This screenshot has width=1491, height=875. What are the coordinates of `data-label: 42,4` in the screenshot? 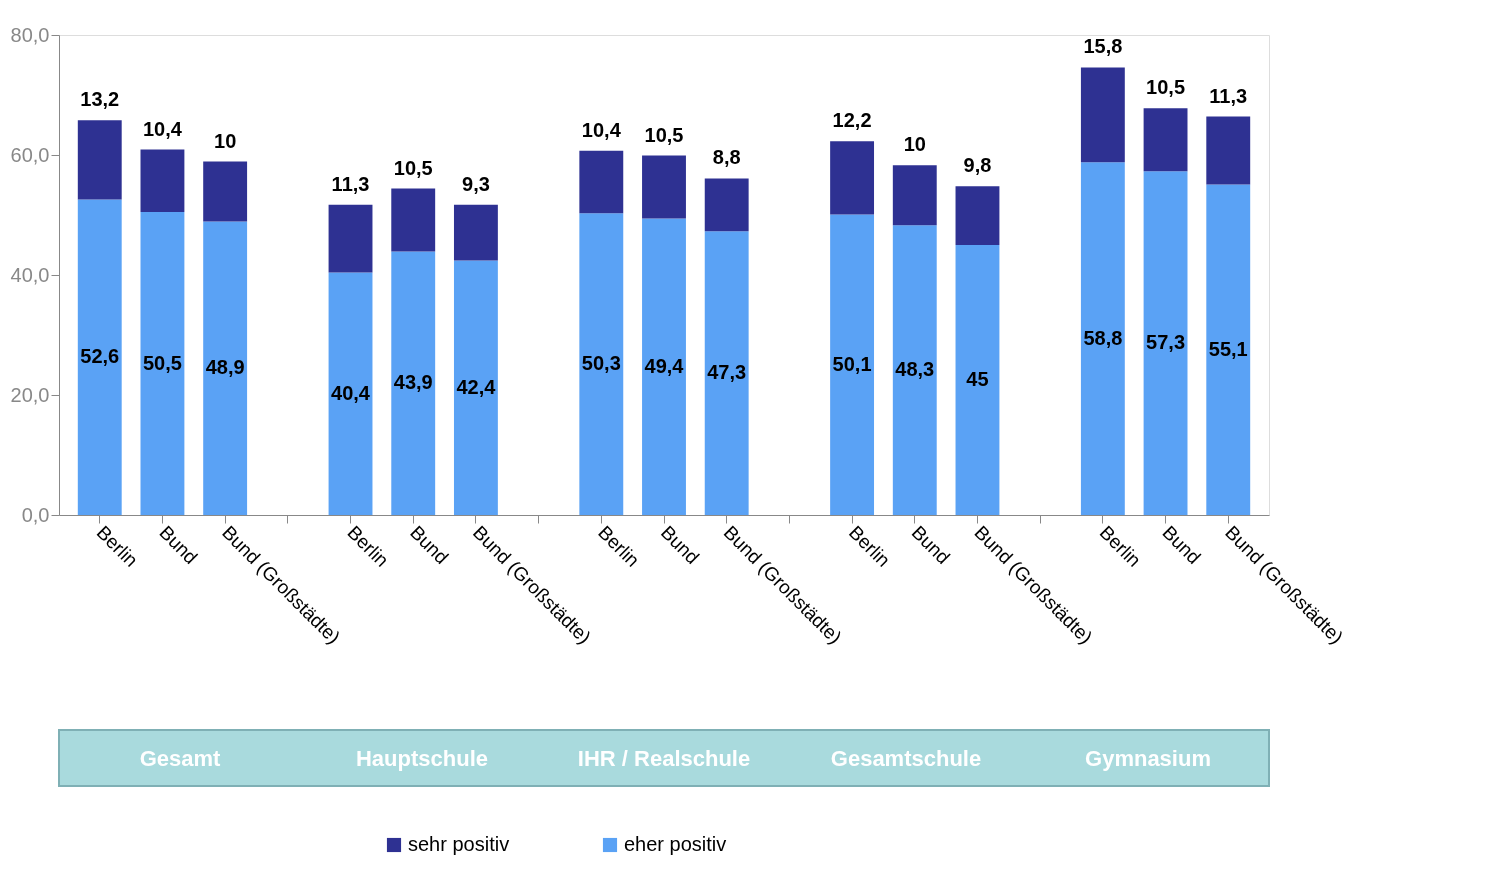 It's located at (476, 386).